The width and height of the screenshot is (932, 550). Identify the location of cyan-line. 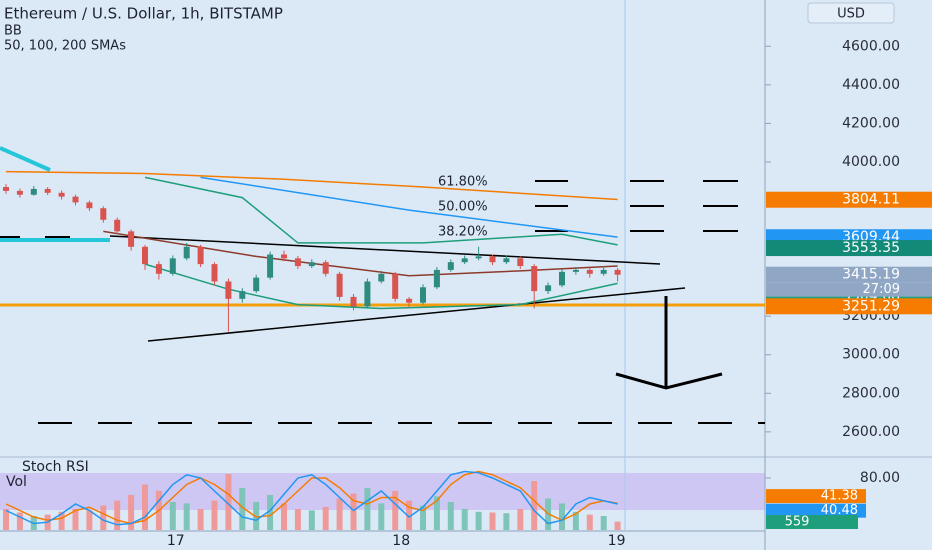
(25, 159).